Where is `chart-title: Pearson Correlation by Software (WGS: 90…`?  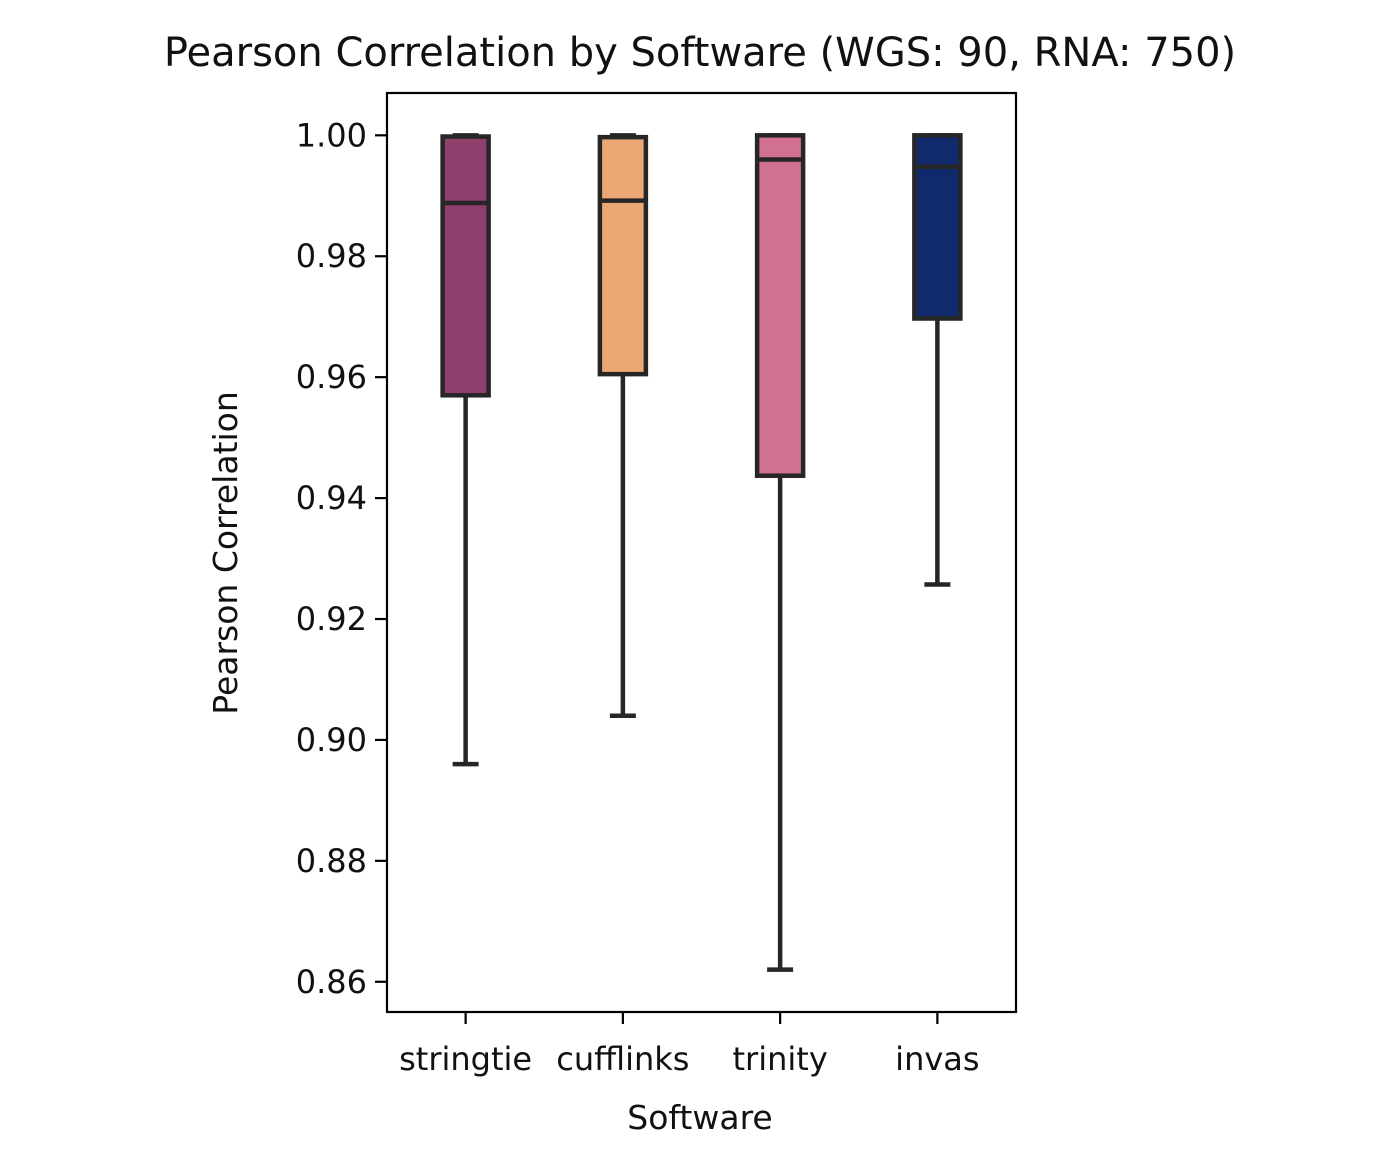 chart-title: Pearson Correlation by Software (WGS: 90… is located at coordinates (700, 53).